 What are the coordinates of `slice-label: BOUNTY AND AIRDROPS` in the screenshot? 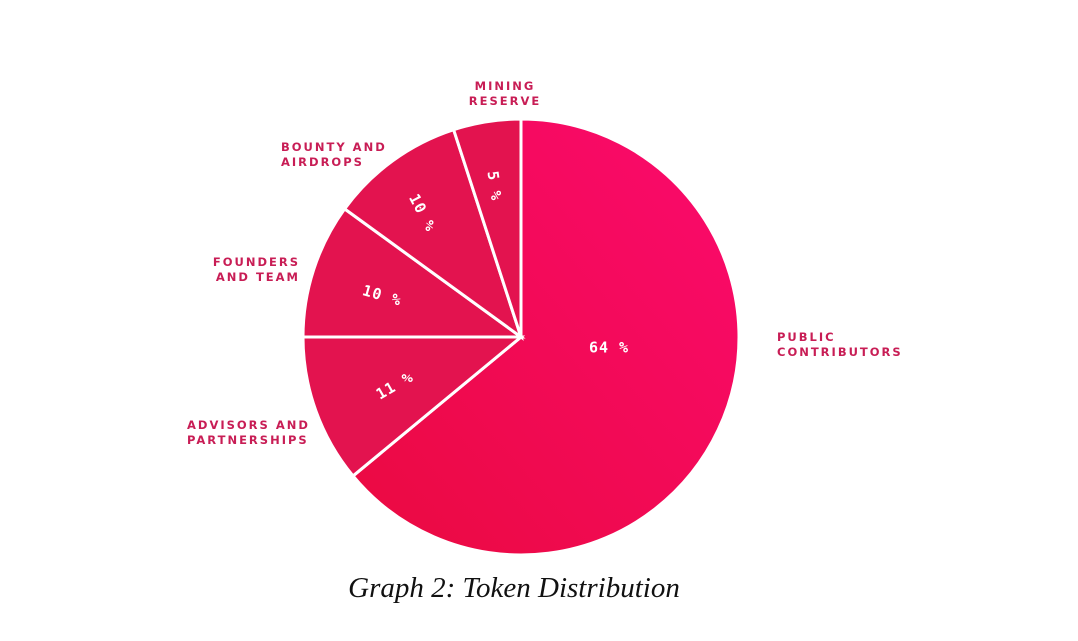 It's located at (334, 154).